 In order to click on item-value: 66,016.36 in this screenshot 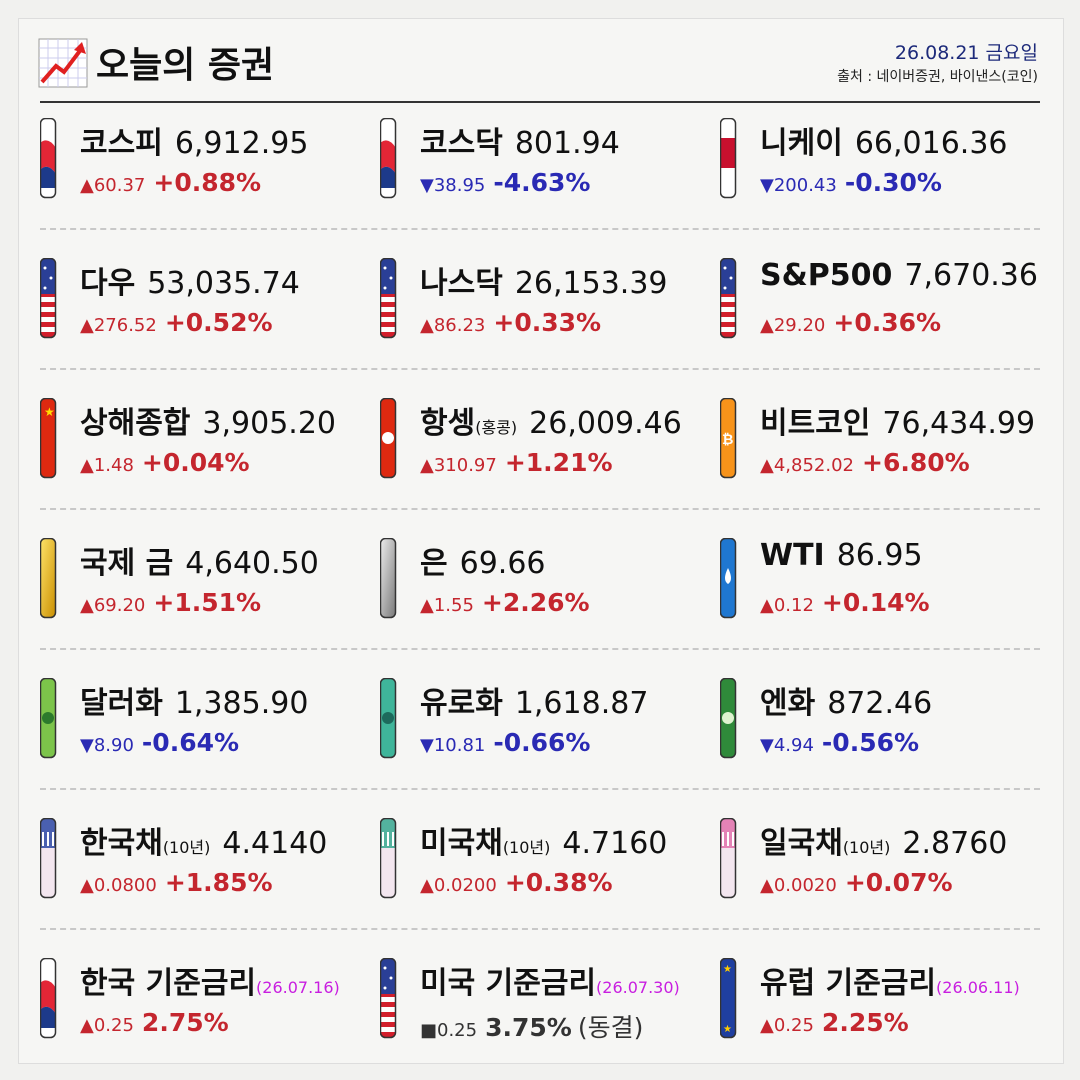, I will do `click(931, 143)`.